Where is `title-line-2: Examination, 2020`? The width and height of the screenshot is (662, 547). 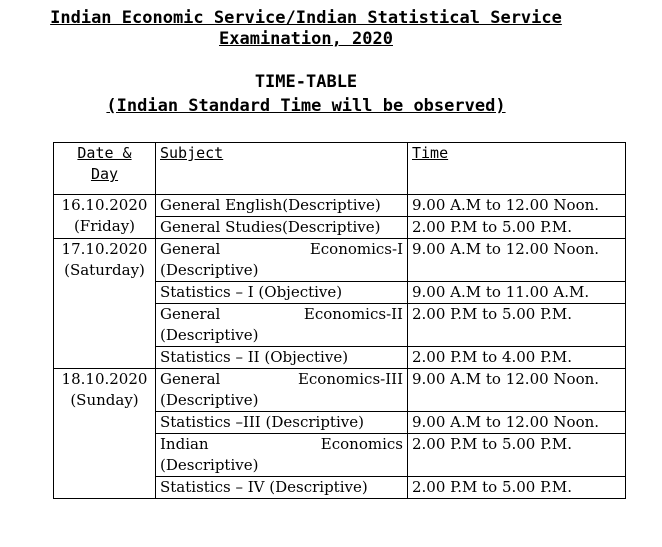
title-line-2: Examination, 2020 is located at coordinates (306, 39).